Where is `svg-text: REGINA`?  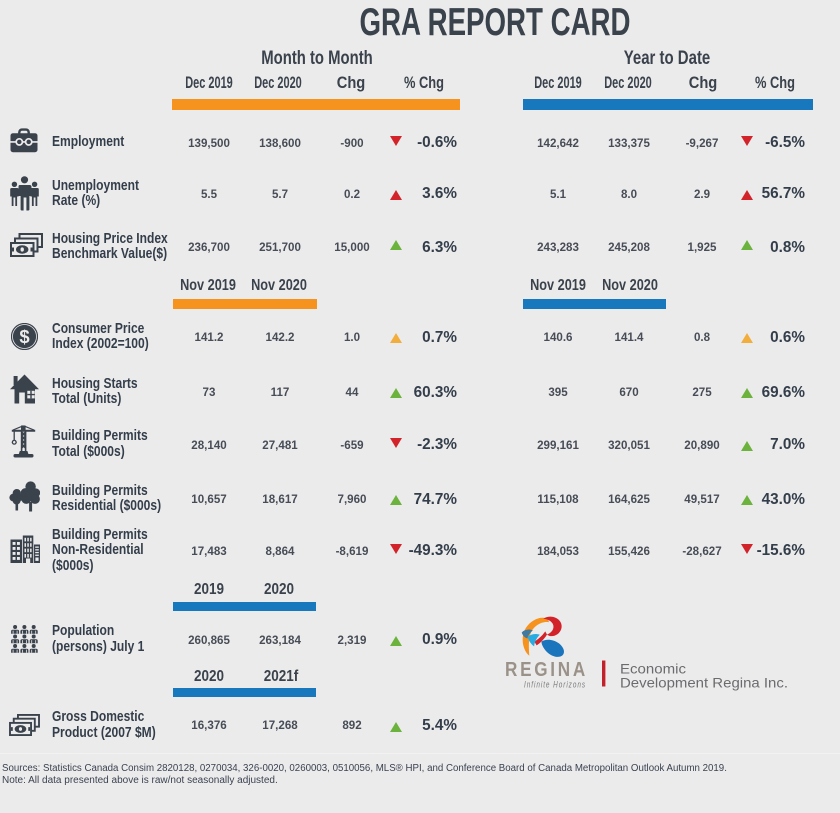
svg-text: REGINA is located at coordinates (546, 670).